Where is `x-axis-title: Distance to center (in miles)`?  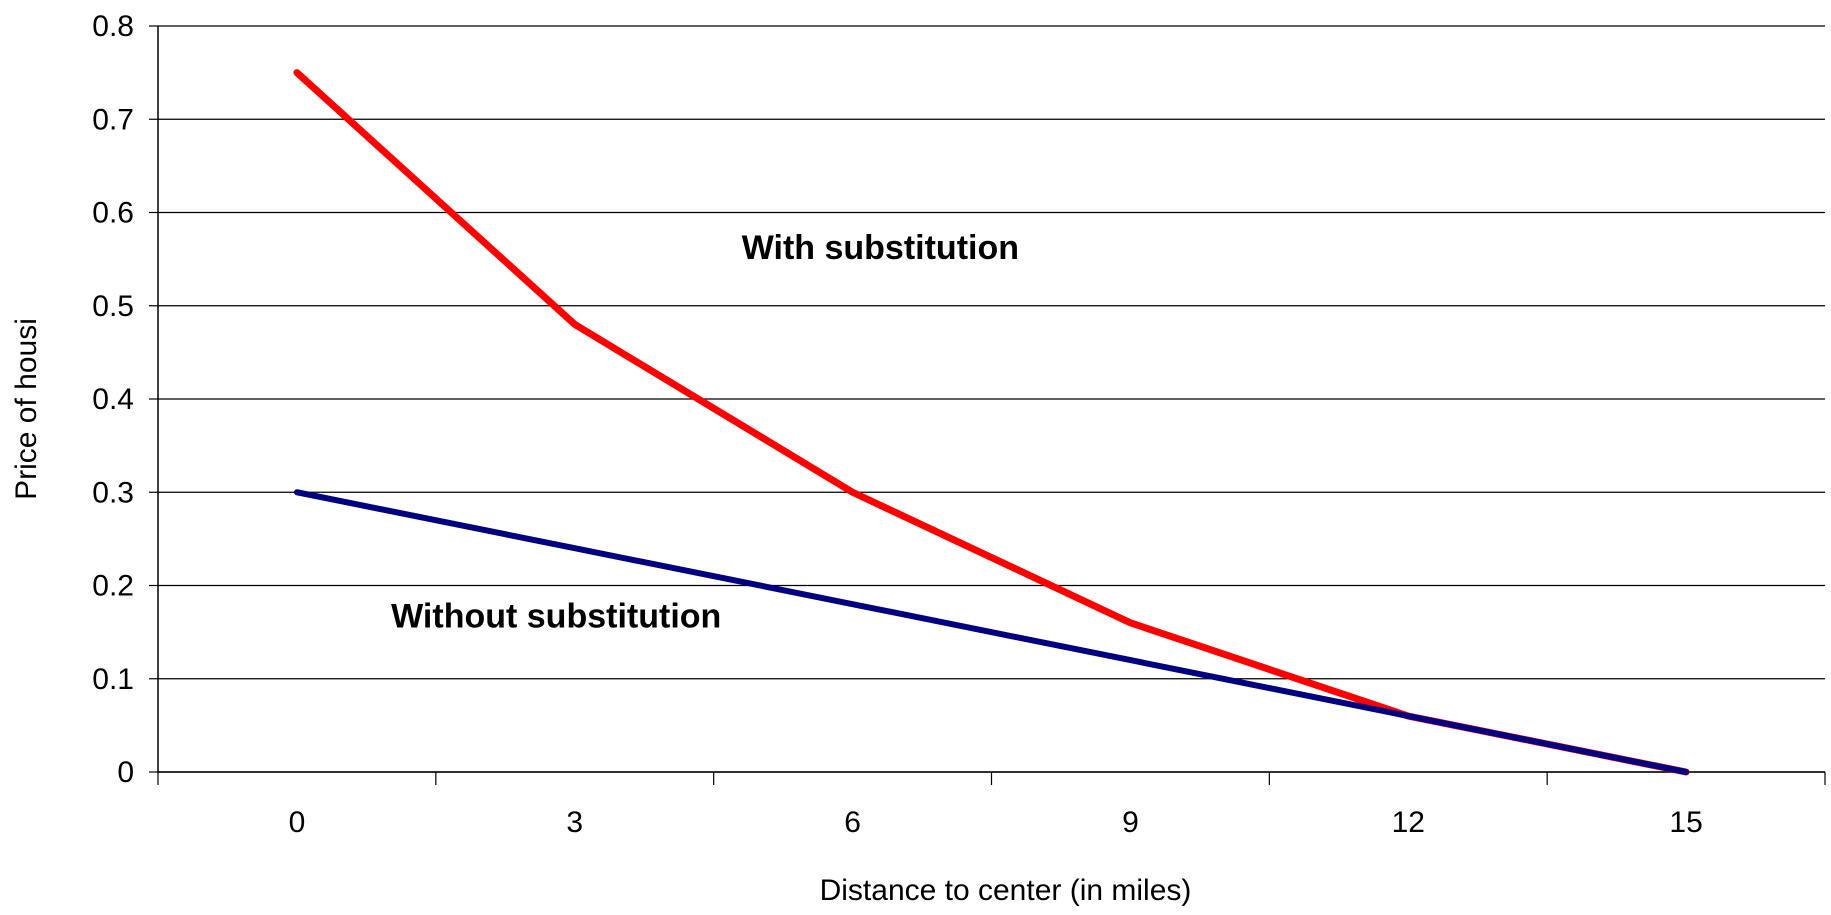 x-axis-title: Distance to center (in miles) is located at coordinates (1006, 890).